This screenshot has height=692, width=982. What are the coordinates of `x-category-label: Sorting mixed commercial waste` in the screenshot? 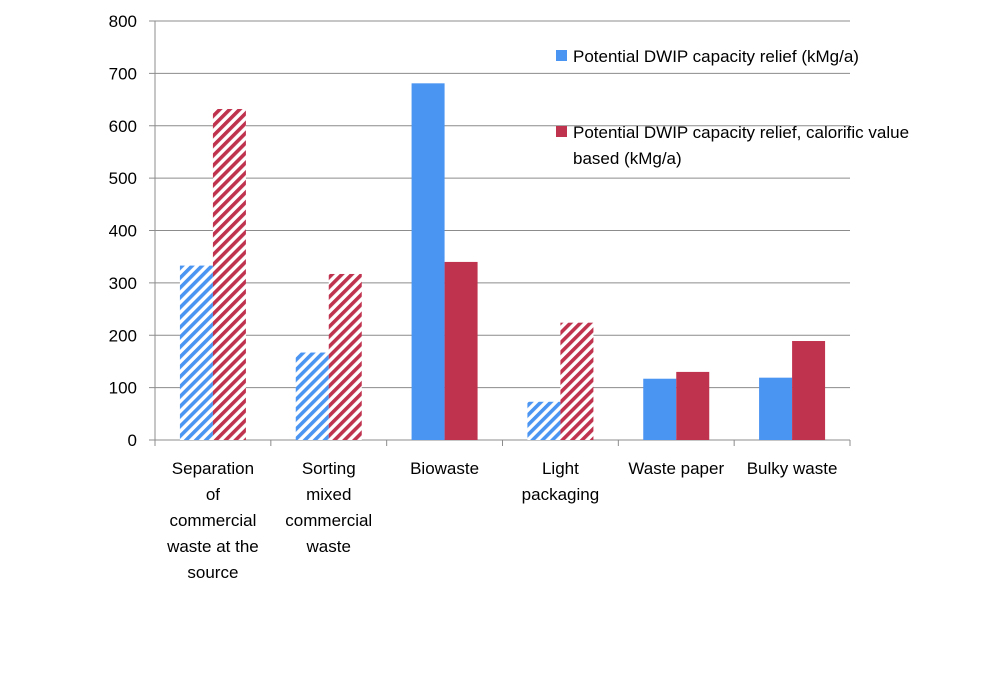 It's located at (328, 507).